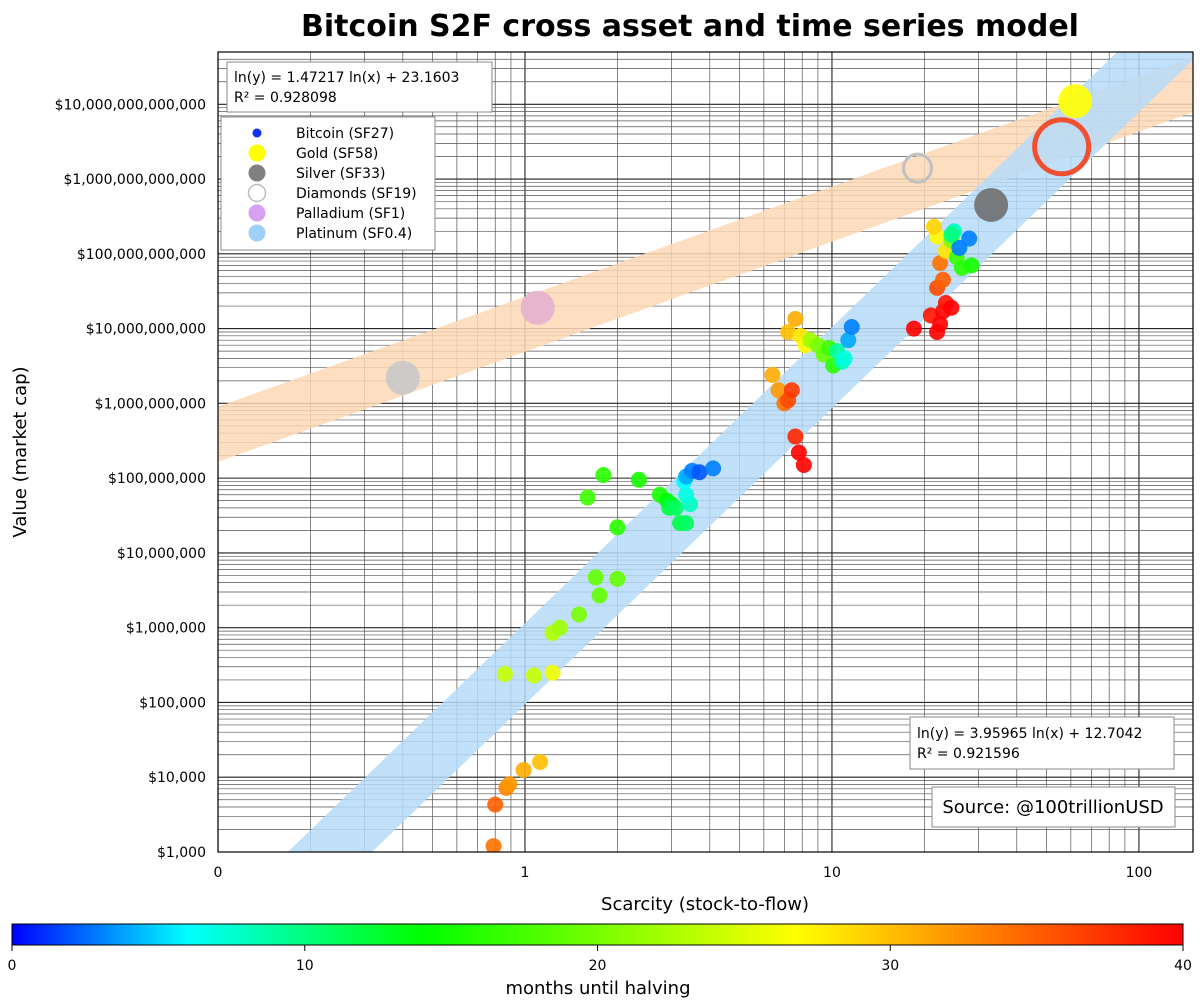 This screenshot has width=1200, height=1008. I want to click on x-tick-labels: 0 1 10 100, so click(683, 873).